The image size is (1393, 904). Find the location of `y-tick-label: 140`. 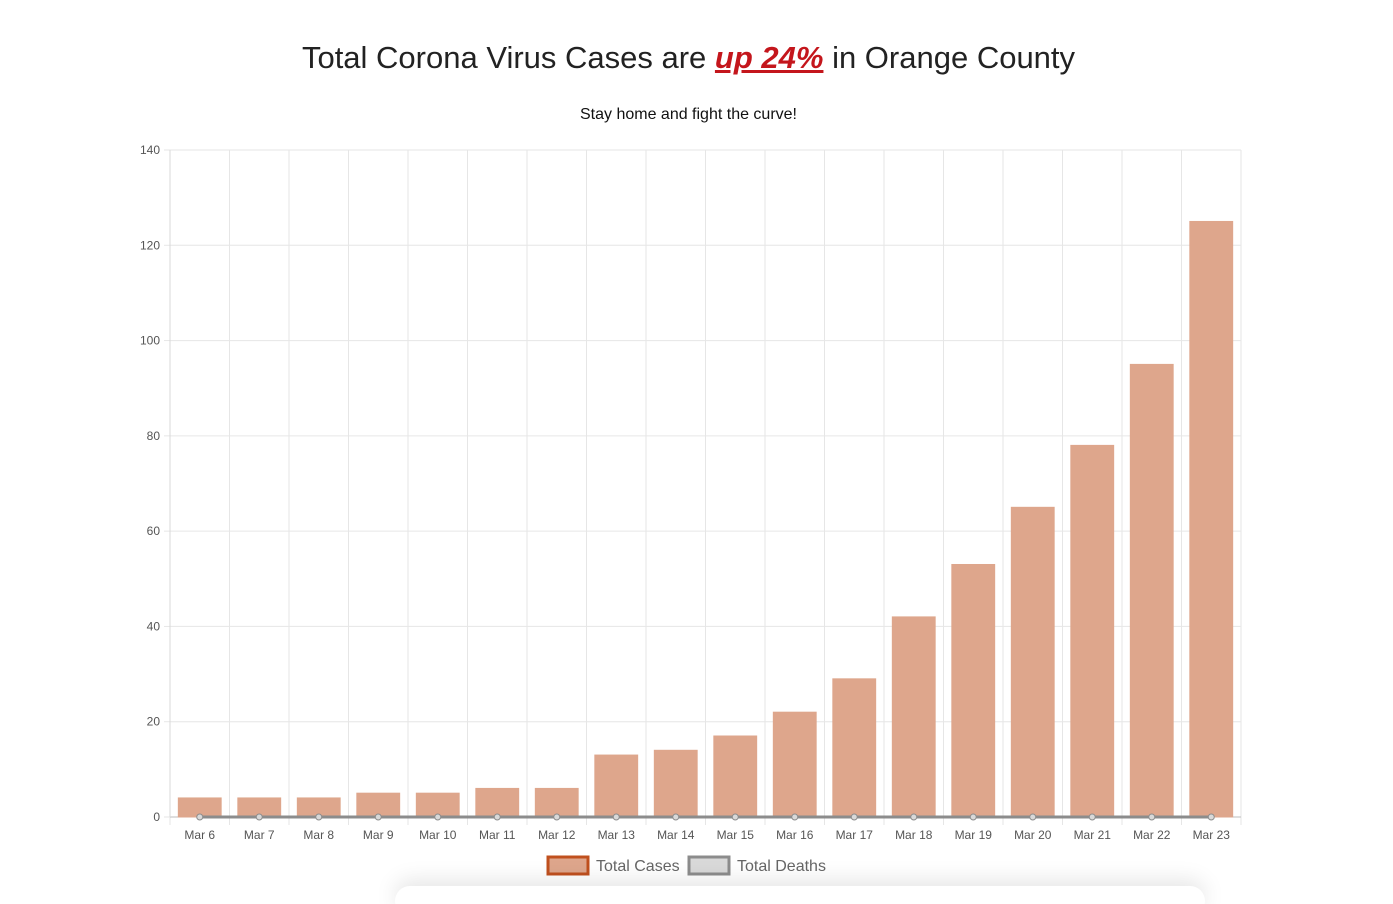

y-tick-label: 140 is located at coordinates (150, 150).